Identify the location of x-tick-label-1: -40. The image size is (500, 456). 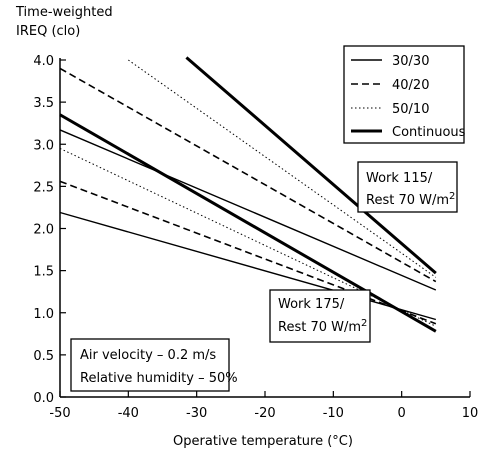
(128, 413).